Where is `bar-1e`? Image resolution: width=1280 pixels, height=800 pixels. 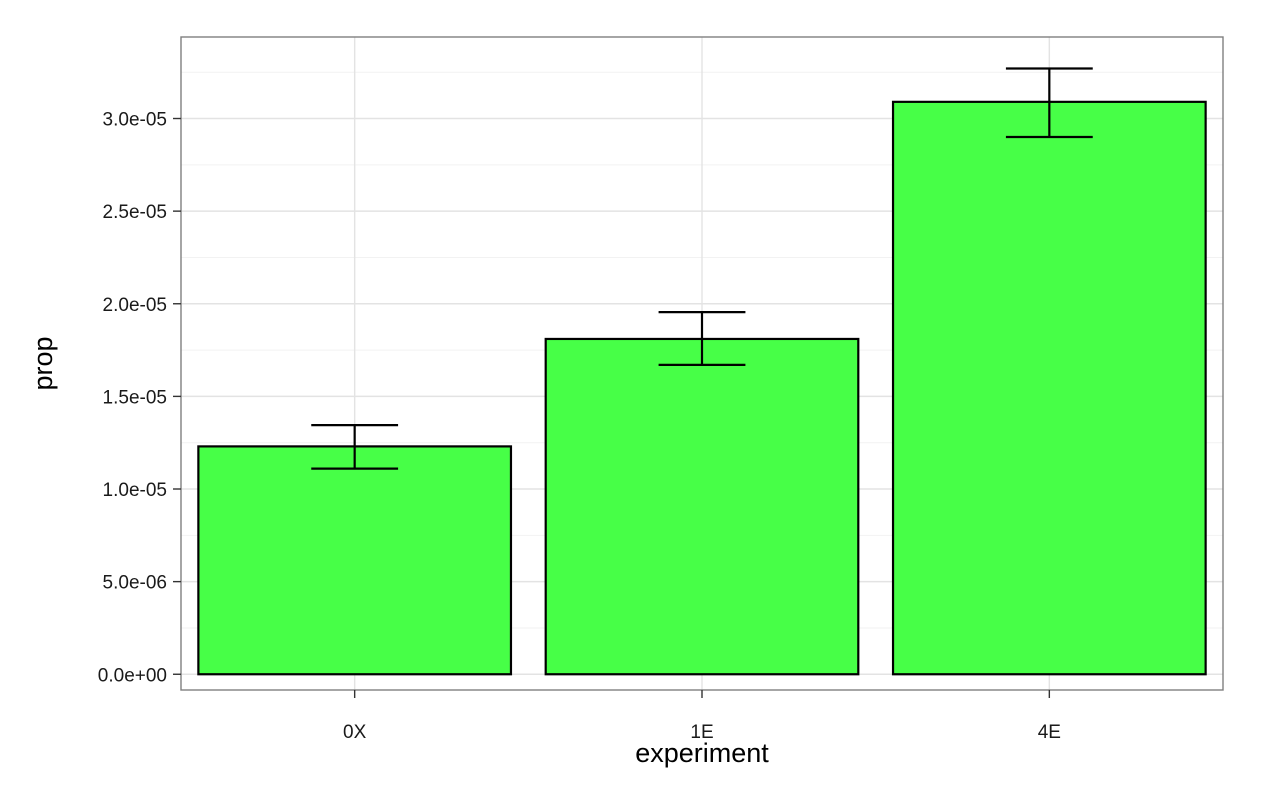
bar-1e is located at coordinates (702, 506).